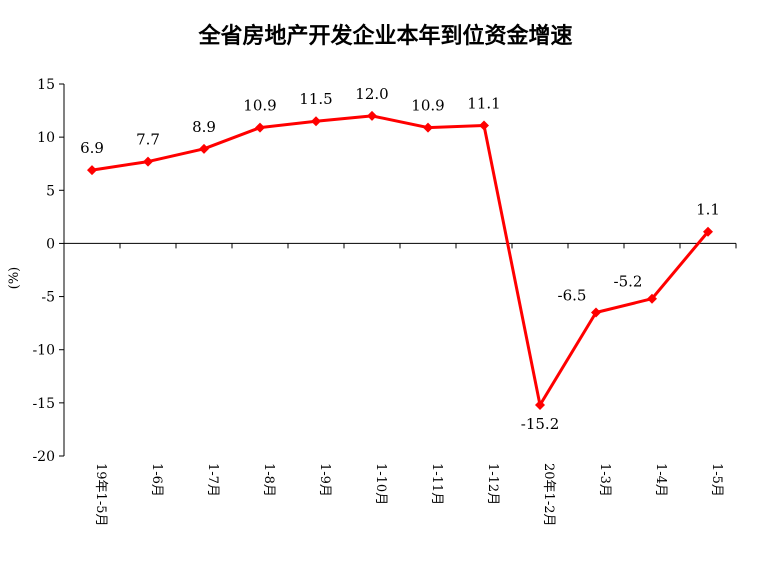 This screenshot has width=771, height=571. I want to click on x-tick-label: 1-9月, so click(324, 480).